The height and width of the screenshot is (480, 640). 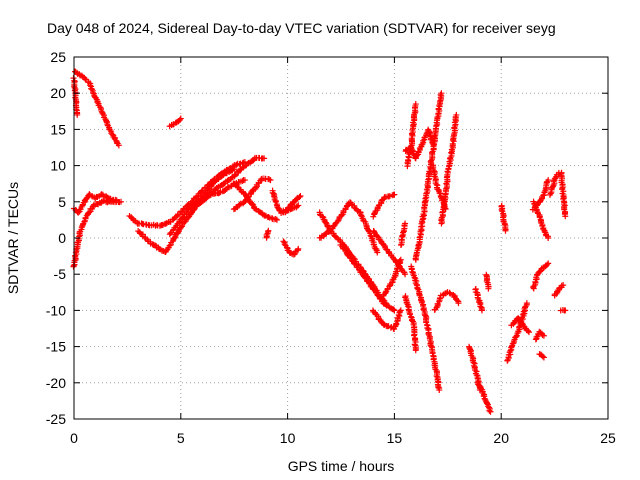 What do you see at coordinates (181, 438) in the screenshot?
I see `x-tick-label: 5` at bounding box center [181, 438].